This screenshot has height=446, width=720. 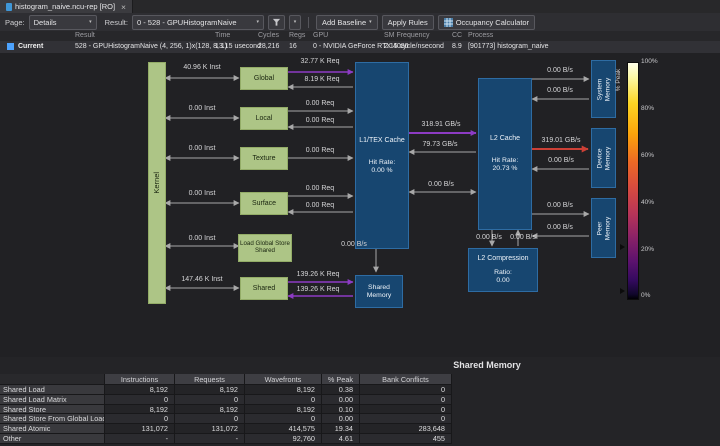 I want to click on scale-tick: 100%, so click(x=649, y=61).